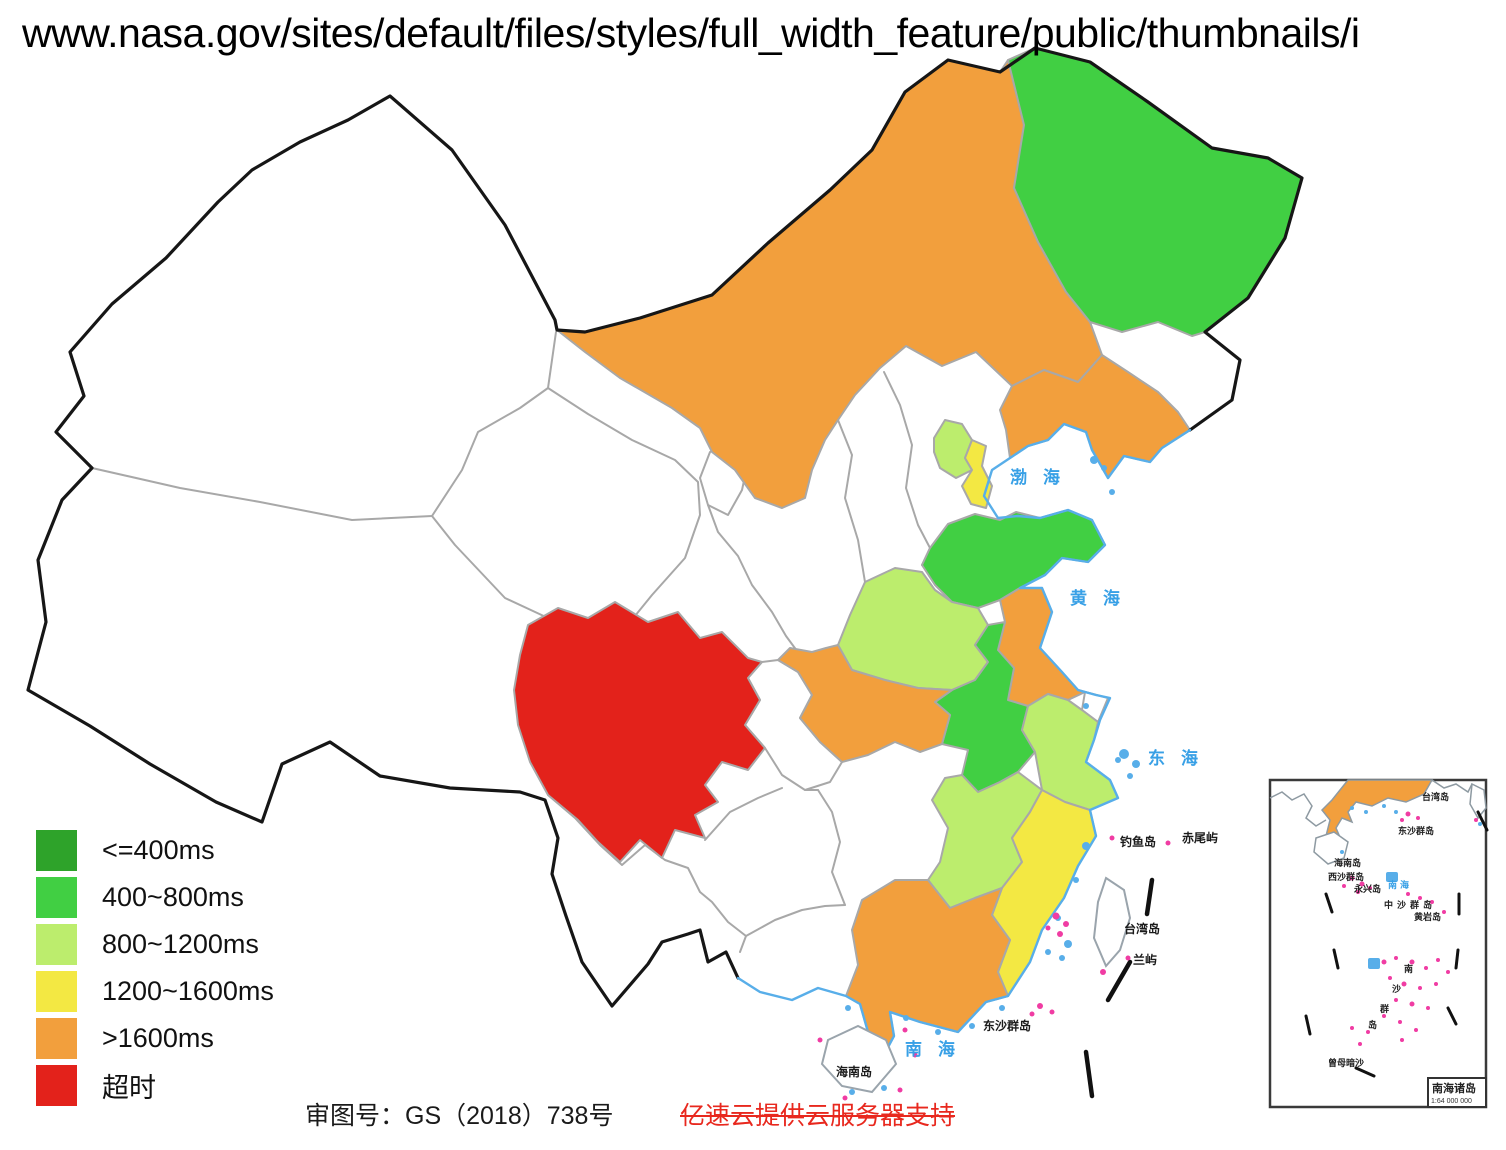  I want to click on dash-line-segments, so click(1119, 988).